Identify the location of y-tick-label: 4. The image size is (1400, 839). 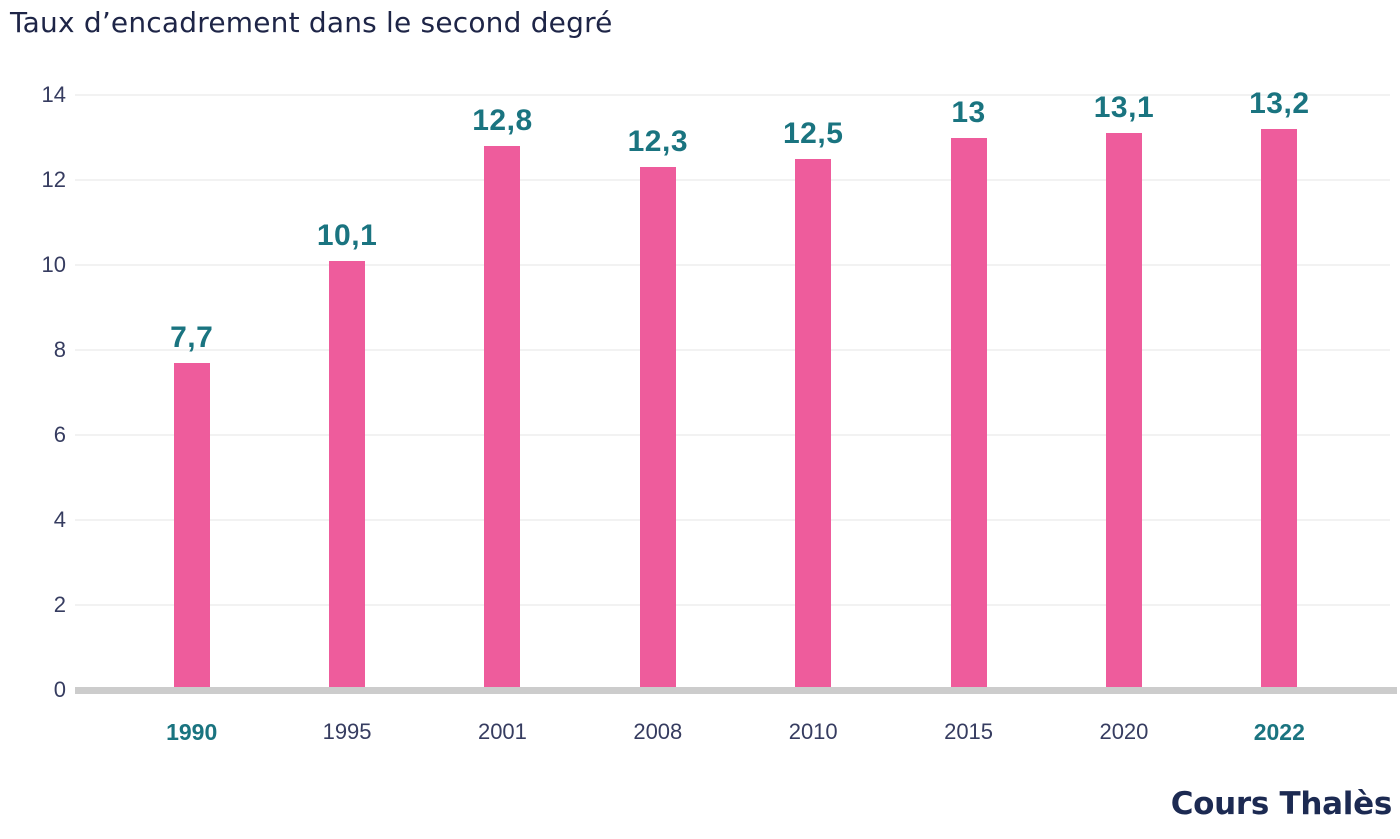
(59, 519).